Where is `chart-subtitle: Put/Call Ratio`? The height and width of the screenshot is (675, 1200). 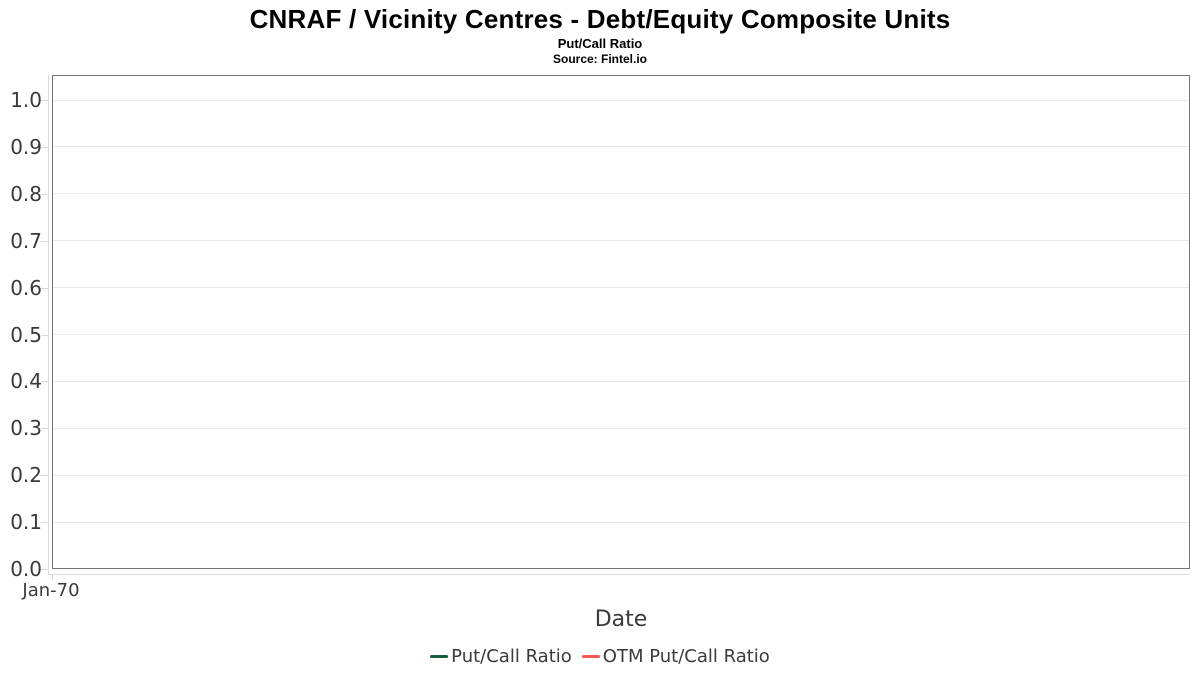
chart-subtitle: Put/Call Ratio is located at coordinates (600, 43).